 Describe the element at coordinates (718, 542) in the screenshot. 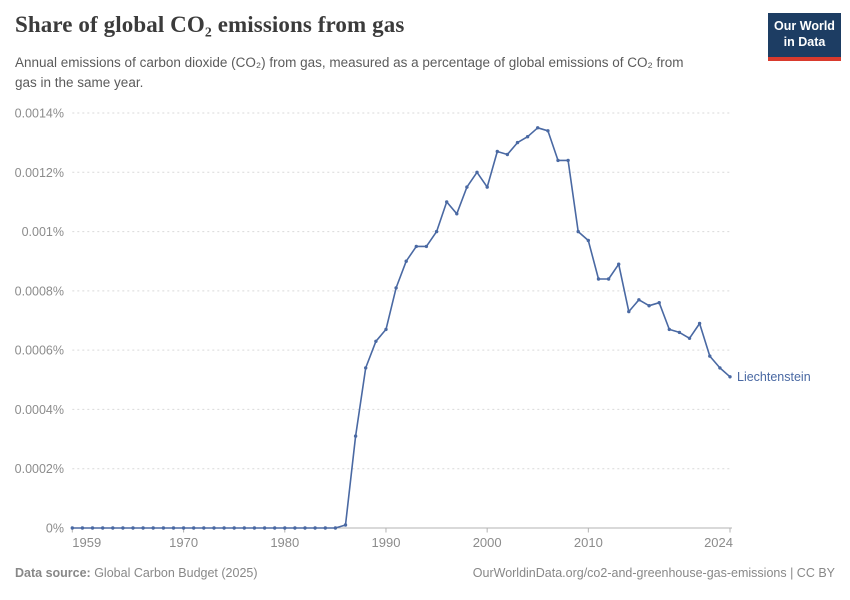

I see `x-axis-tick-label: 2024` at that location.